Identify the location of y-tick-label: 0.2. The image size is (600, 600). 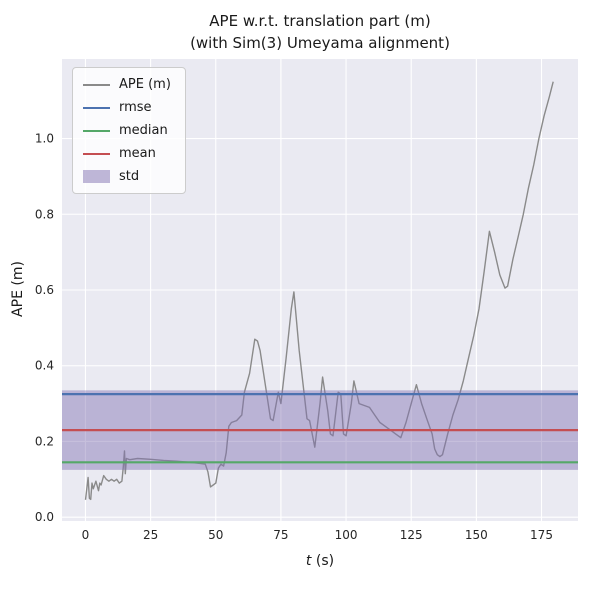
(44, 441).